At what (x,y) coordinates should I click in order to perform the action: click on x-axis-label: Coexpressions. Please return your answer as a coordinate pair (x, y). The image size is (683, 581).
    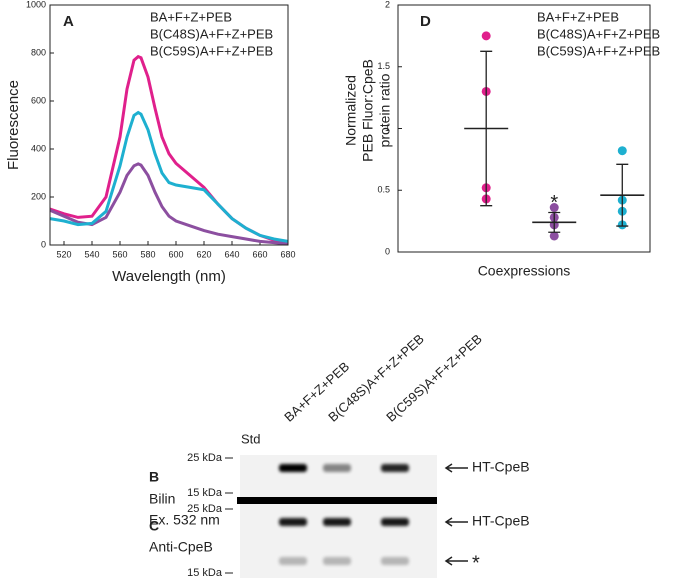
    Looking at the image, I should click on (524, 271).